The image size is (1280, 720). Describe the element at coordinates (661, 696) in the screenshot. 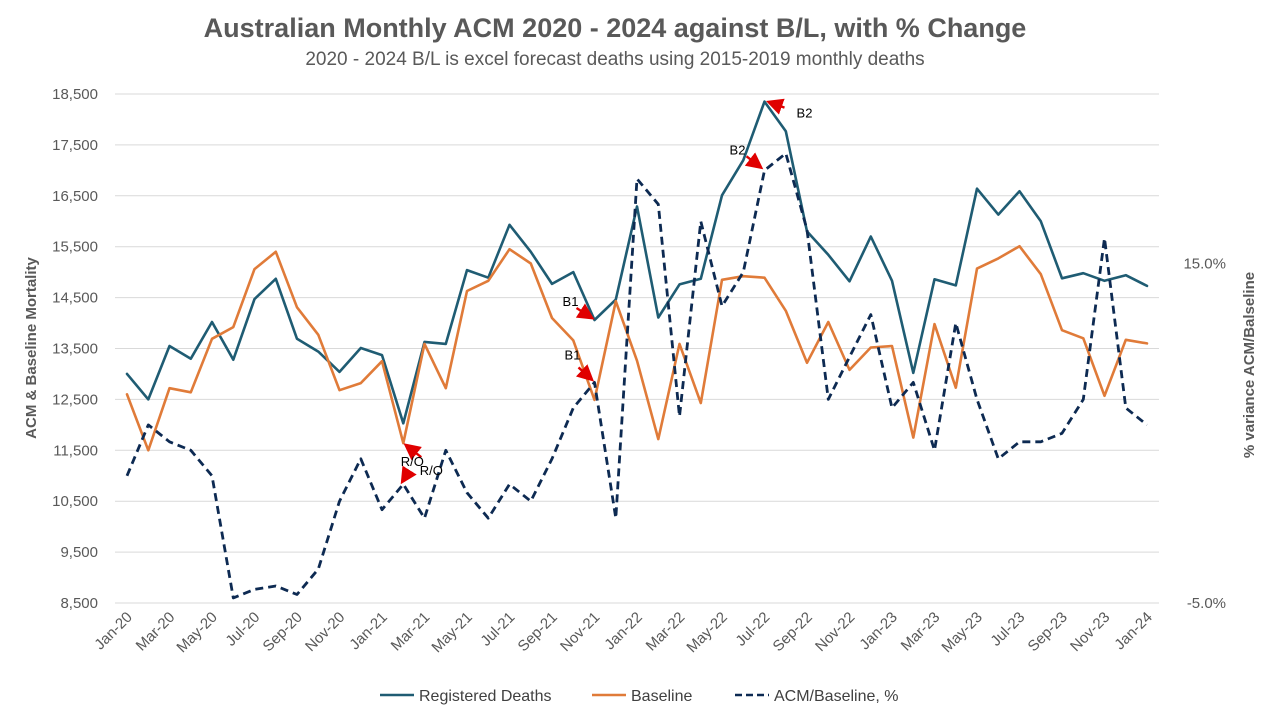

I see `legend-label: Baseline` at that location.